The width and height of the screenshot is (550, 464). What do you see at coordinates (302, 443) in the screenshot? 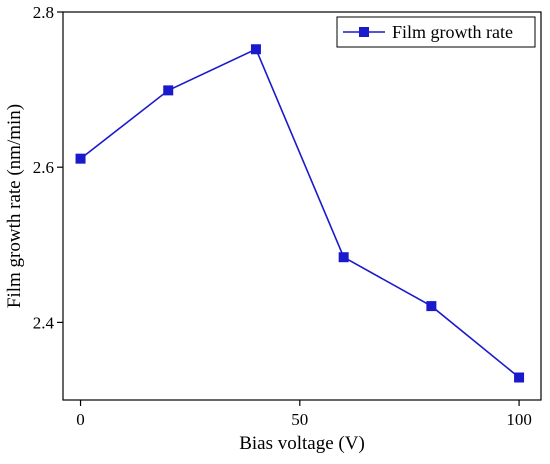
I see `x-axis-title: Bias voltage (V)` at bounding box center [302, 443].